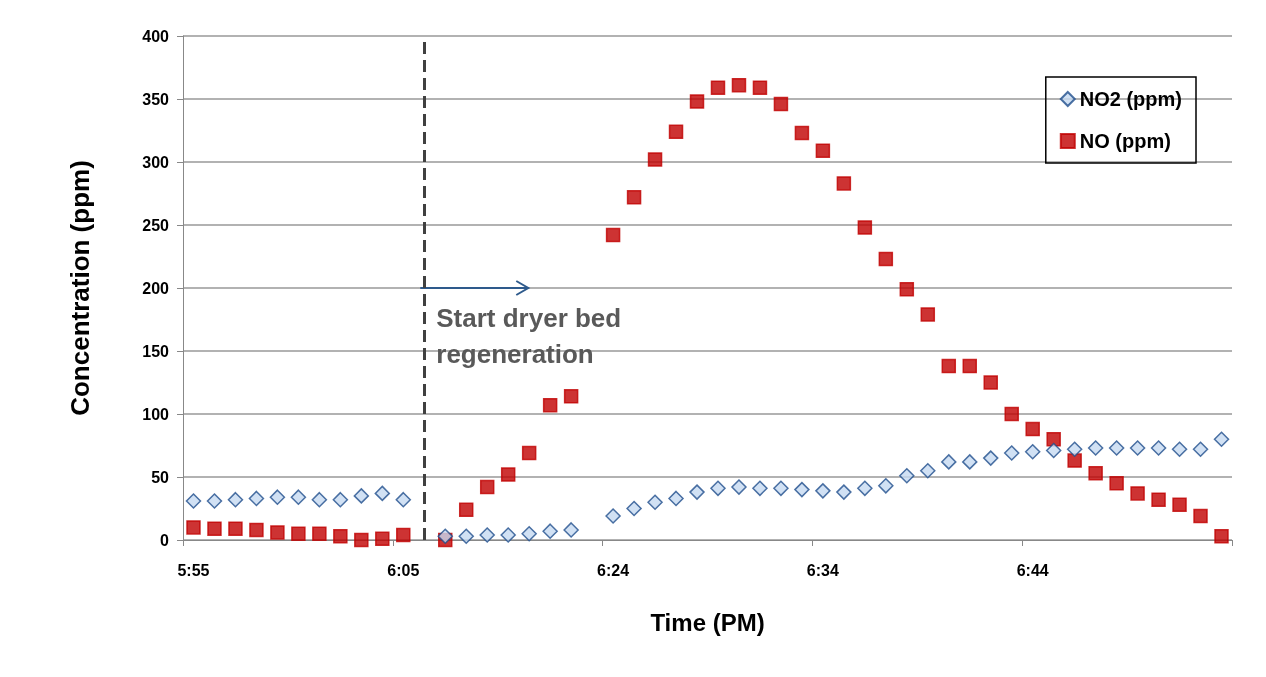 Image resolution: width=1266 pixels, height=677 pixels. What do you see at coordinates (165, 540) in the screenshot?
I see `y-tick-label: 0` at bounding box center [165, 540].